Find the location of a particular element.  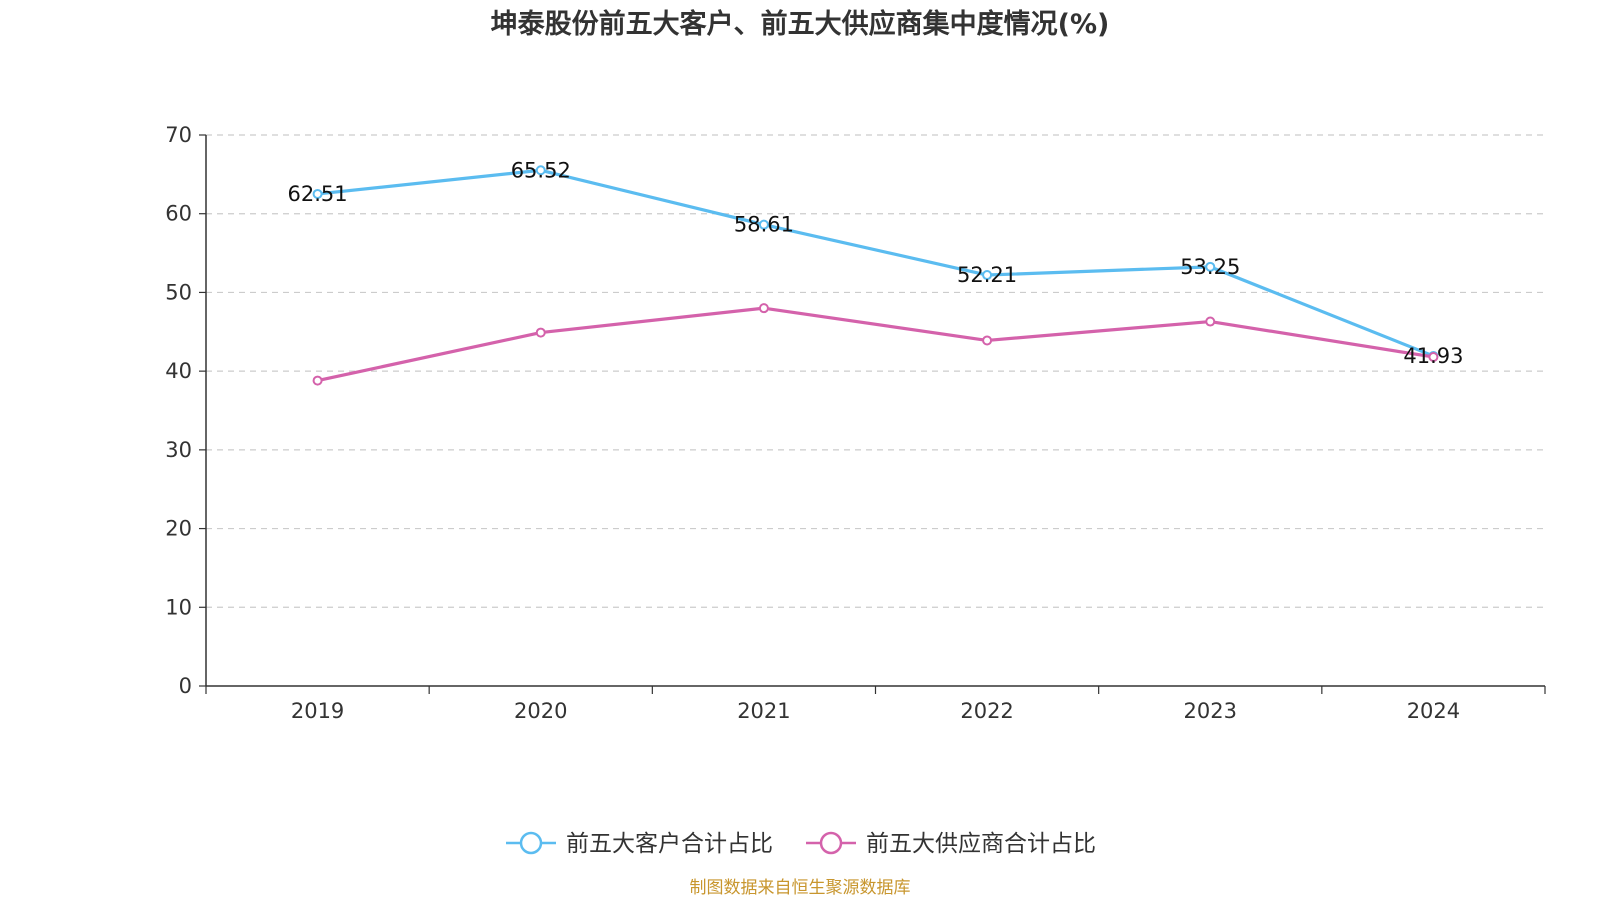

legend-label: 前五大供应商合计占比 is located at coordinates (981, 844).